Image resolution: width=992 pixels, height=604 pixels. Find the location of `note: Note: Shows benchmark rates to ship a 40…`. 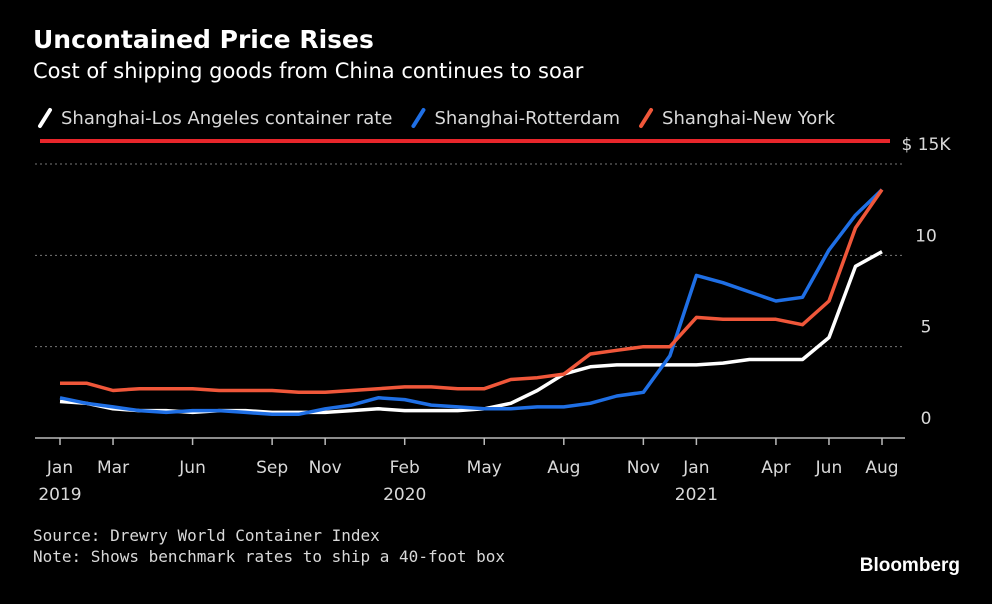

note: Note: Shows benchmark rates to ship a 40… is located at coordinates (269, 556).